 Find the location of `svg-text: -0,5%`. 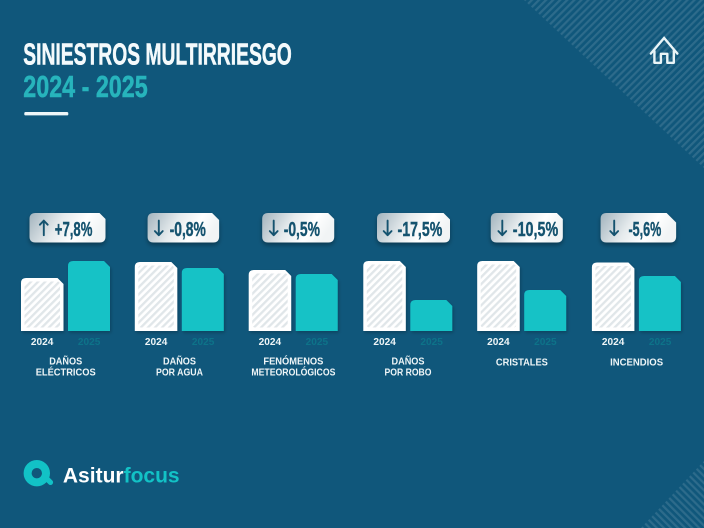

svg-text: -0,5% is located at coordinates (302, 230).